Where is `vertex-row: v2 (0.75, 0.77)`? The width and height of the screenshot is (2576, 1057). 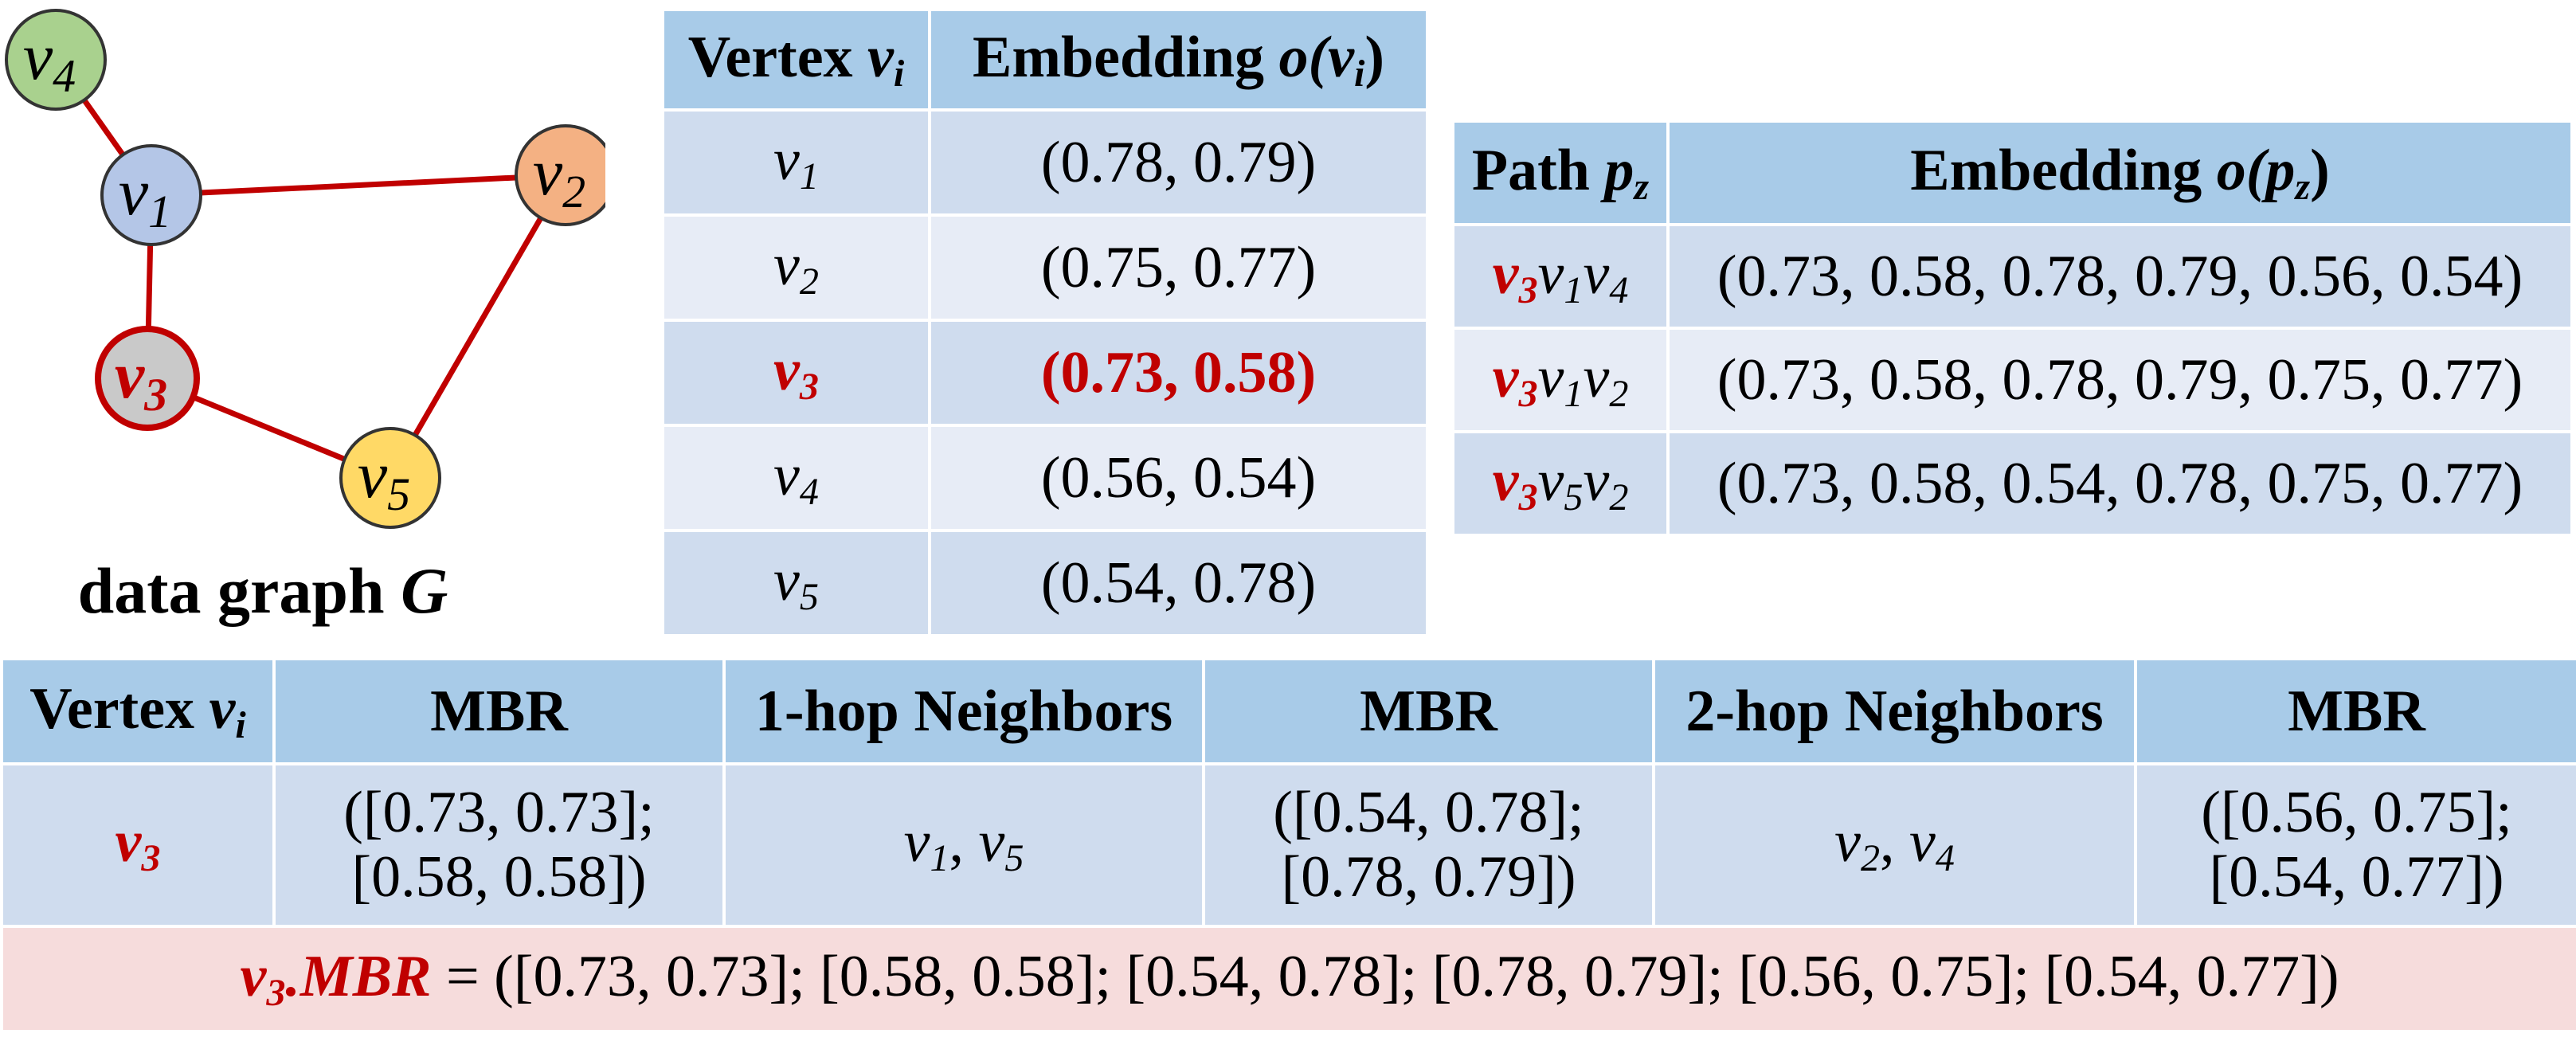
vertex-row: v2 (0.75, 0.77) is located at coordinates (1045, 267).